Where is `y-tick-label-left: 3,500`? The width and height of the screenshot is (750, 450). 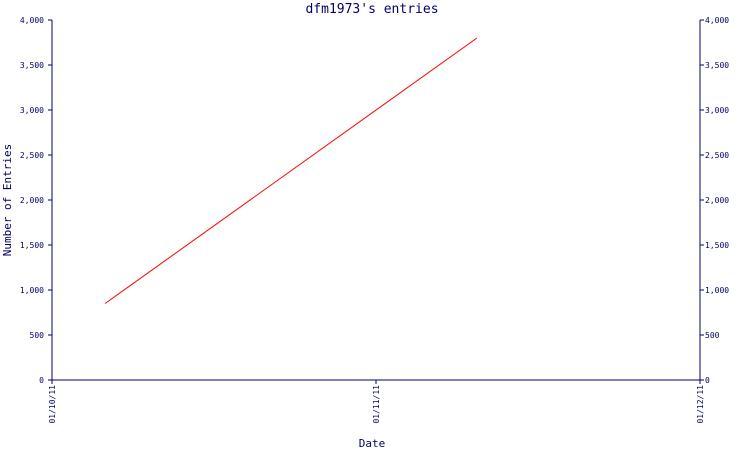 y-tick-label-left: 3,500 is located at coordinates (32, 65).